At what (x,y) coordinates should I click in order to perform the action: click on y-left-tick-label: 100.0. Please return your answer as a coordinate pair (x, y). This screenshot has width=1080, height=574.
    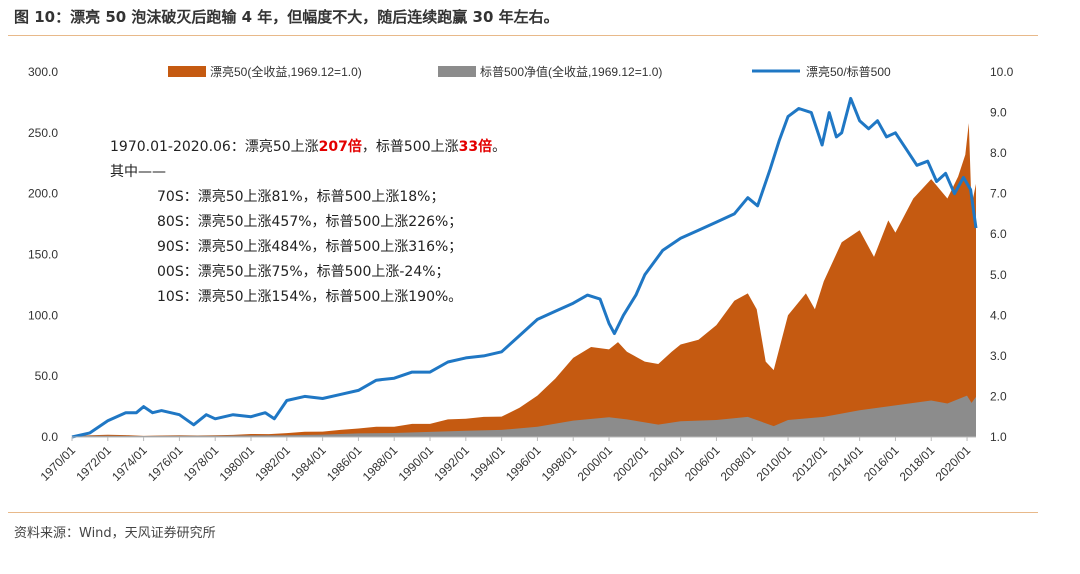
    Looking at the image, I should click on (43, 315).